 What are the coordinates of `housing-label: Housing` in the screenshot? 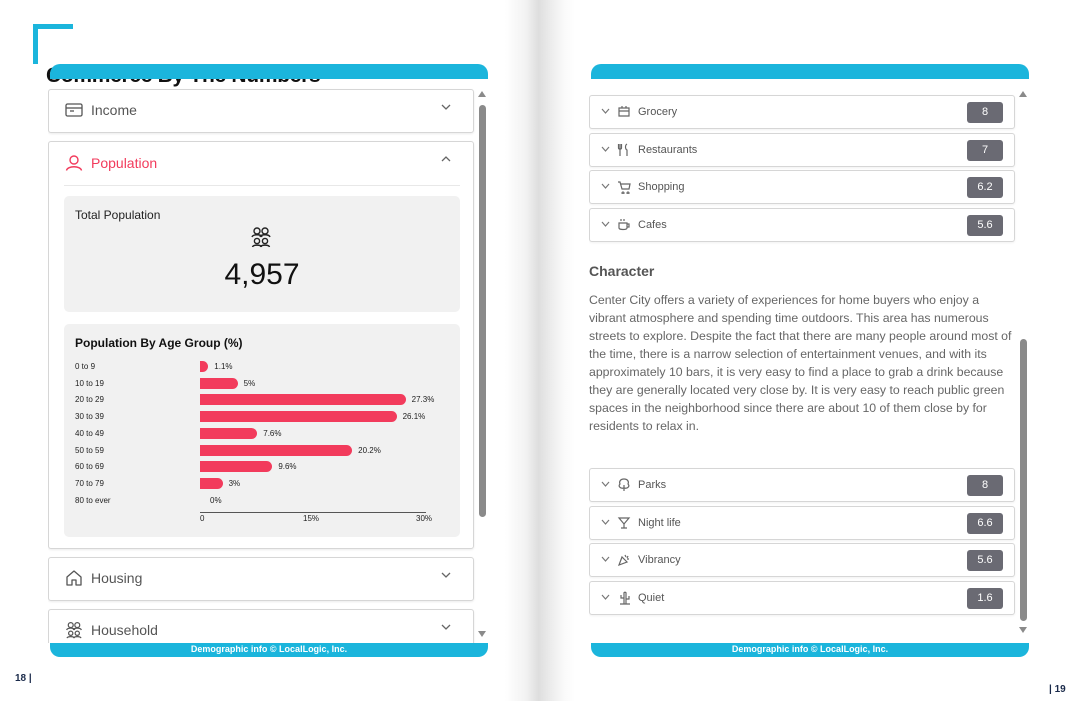 It's located at (117, 578).